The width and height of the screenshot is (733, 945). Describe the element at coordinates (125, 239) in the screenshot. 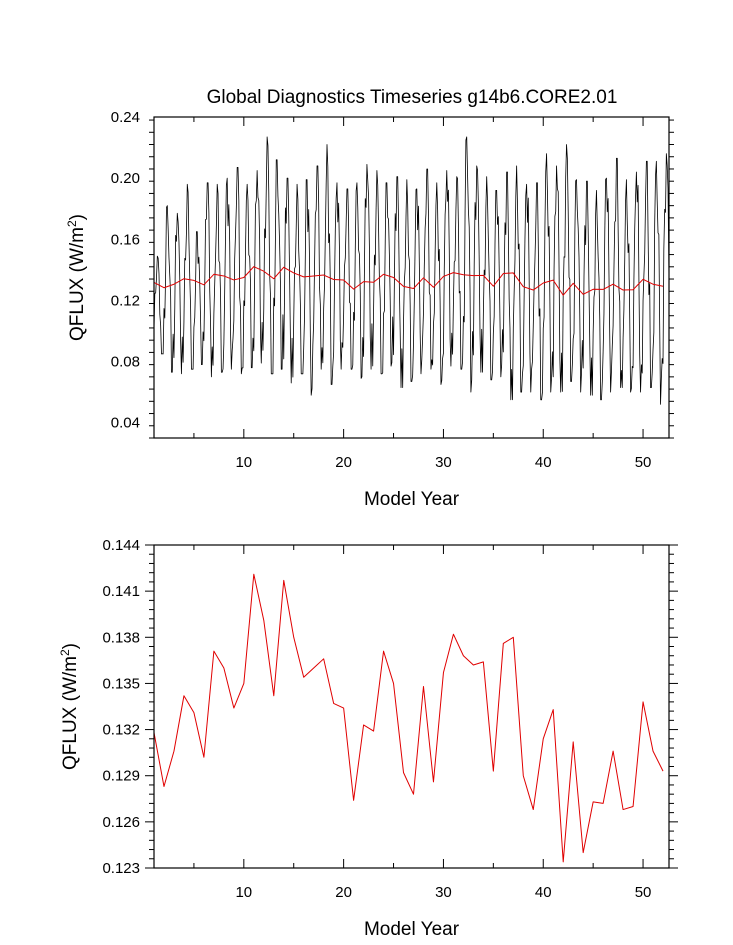

I see `y-tick-label: 0.16` at that location.